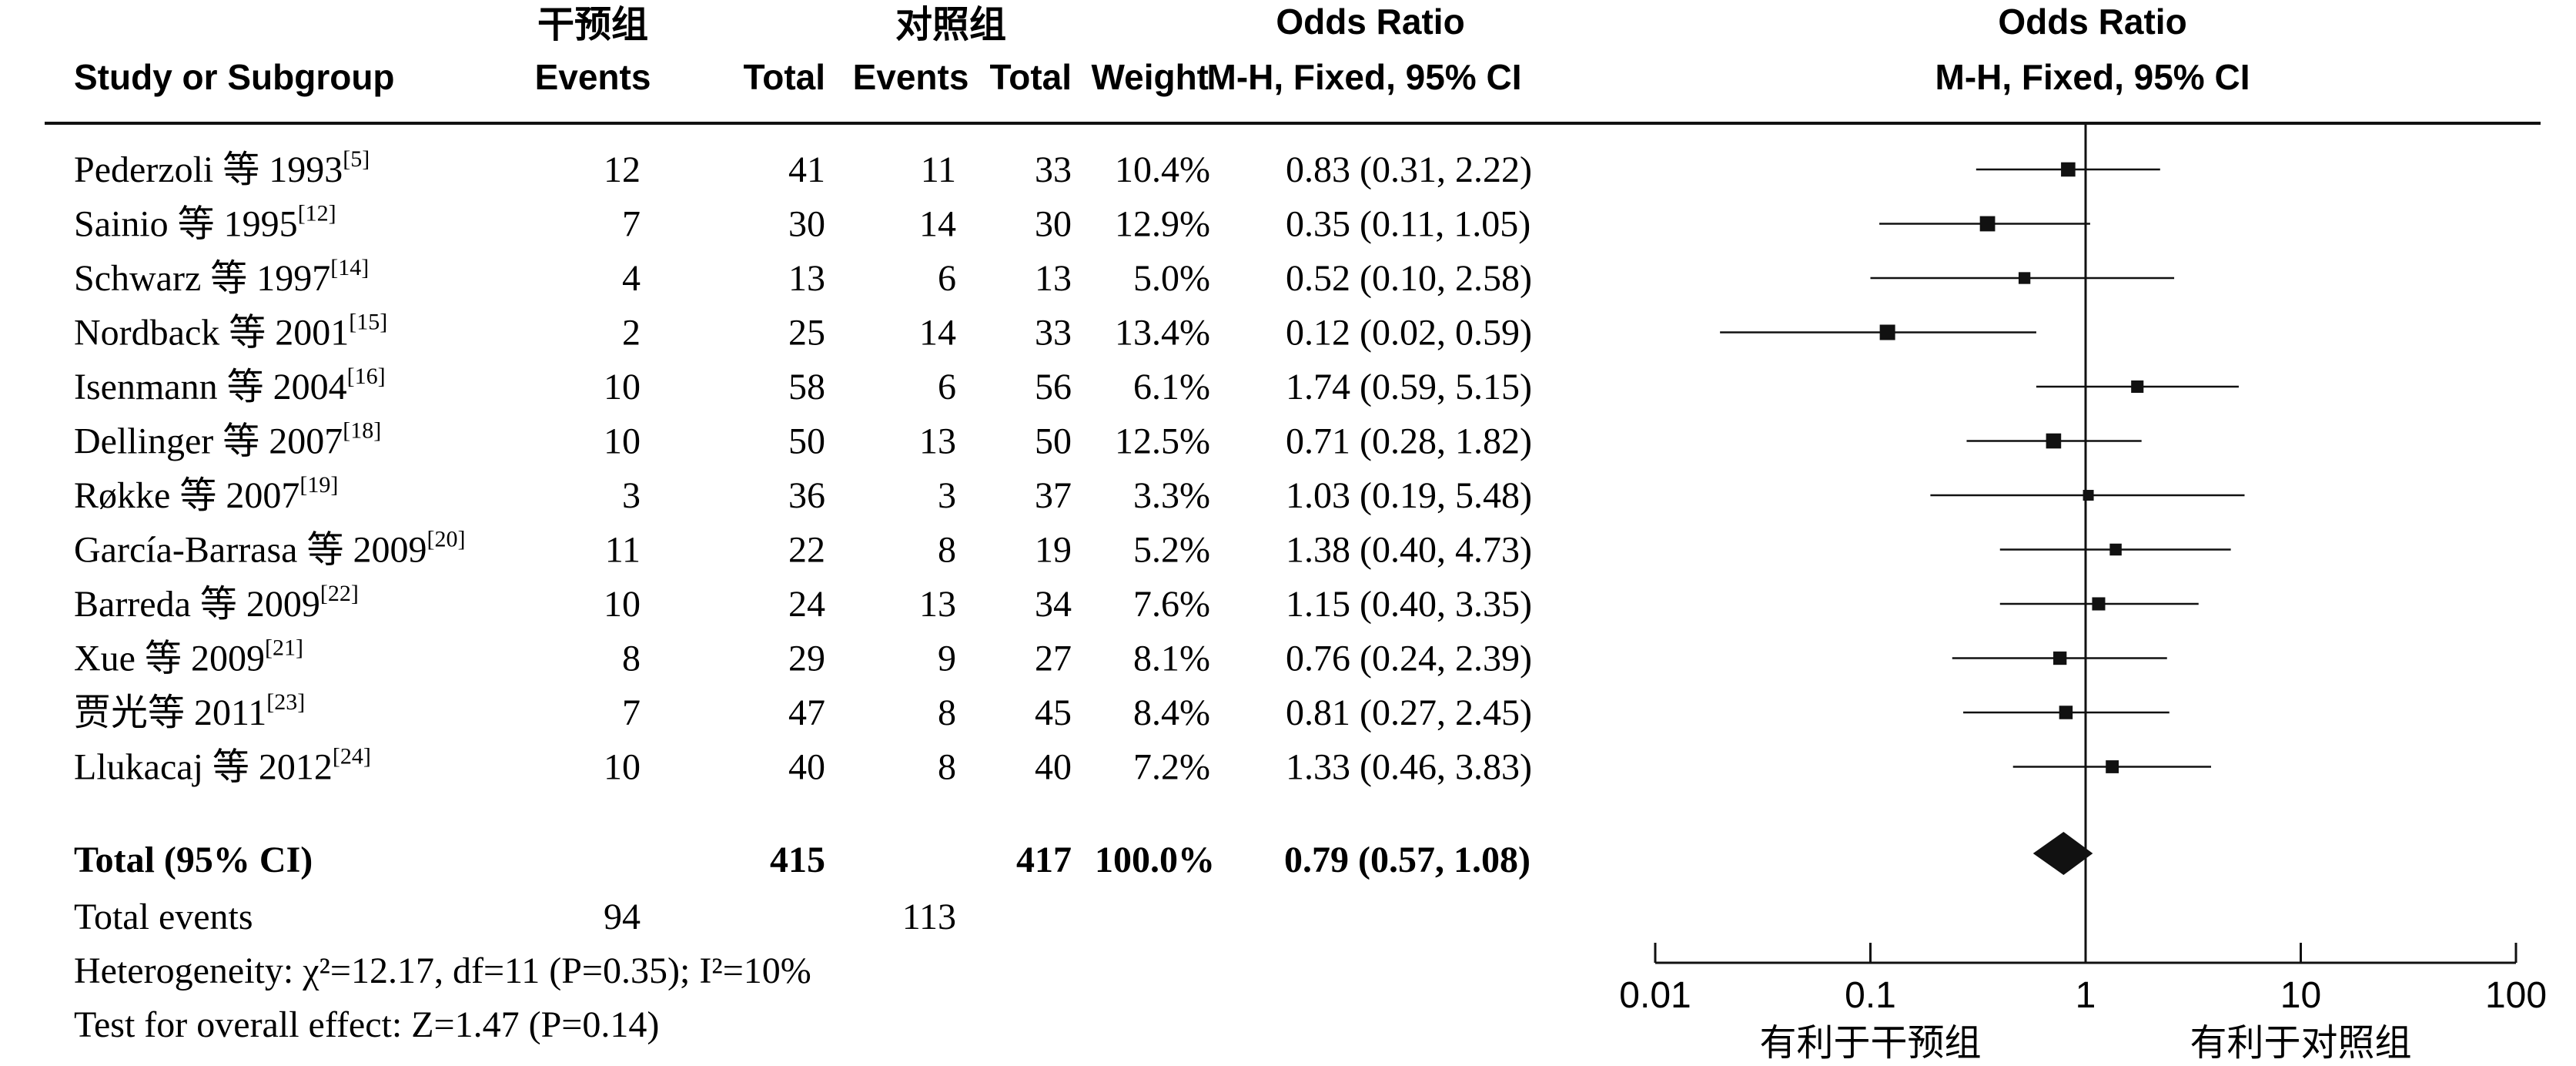 This screenshot has width=2576, height=1066. What do you see at coordinates (217, 603) in the screenshot?
I see `study-name: Barreda 等 2009[22]` at bounding box center [217, 603].